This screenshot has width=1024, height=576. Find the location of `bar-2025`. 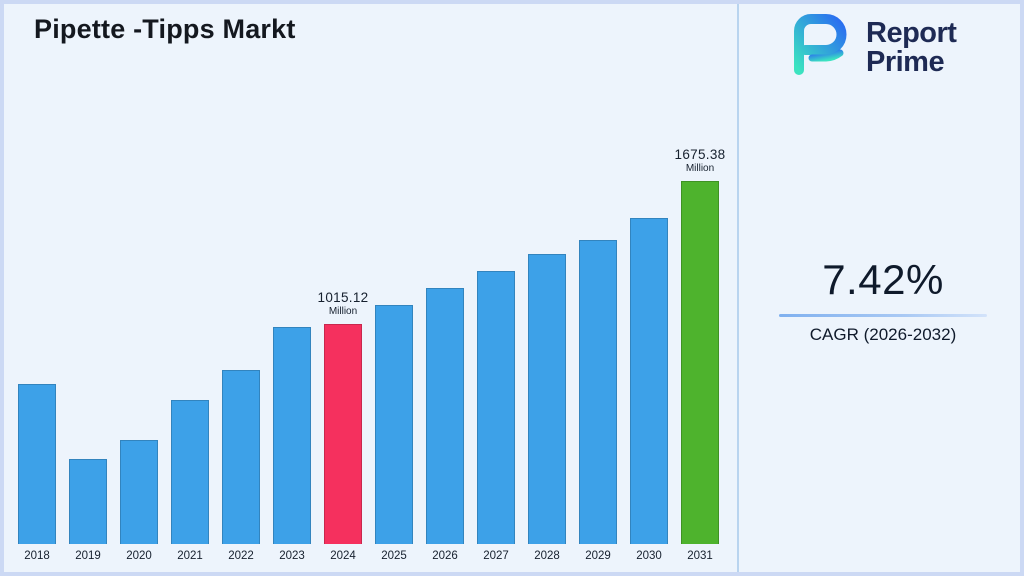

bar-2025 is located at coordinates (394, 424).